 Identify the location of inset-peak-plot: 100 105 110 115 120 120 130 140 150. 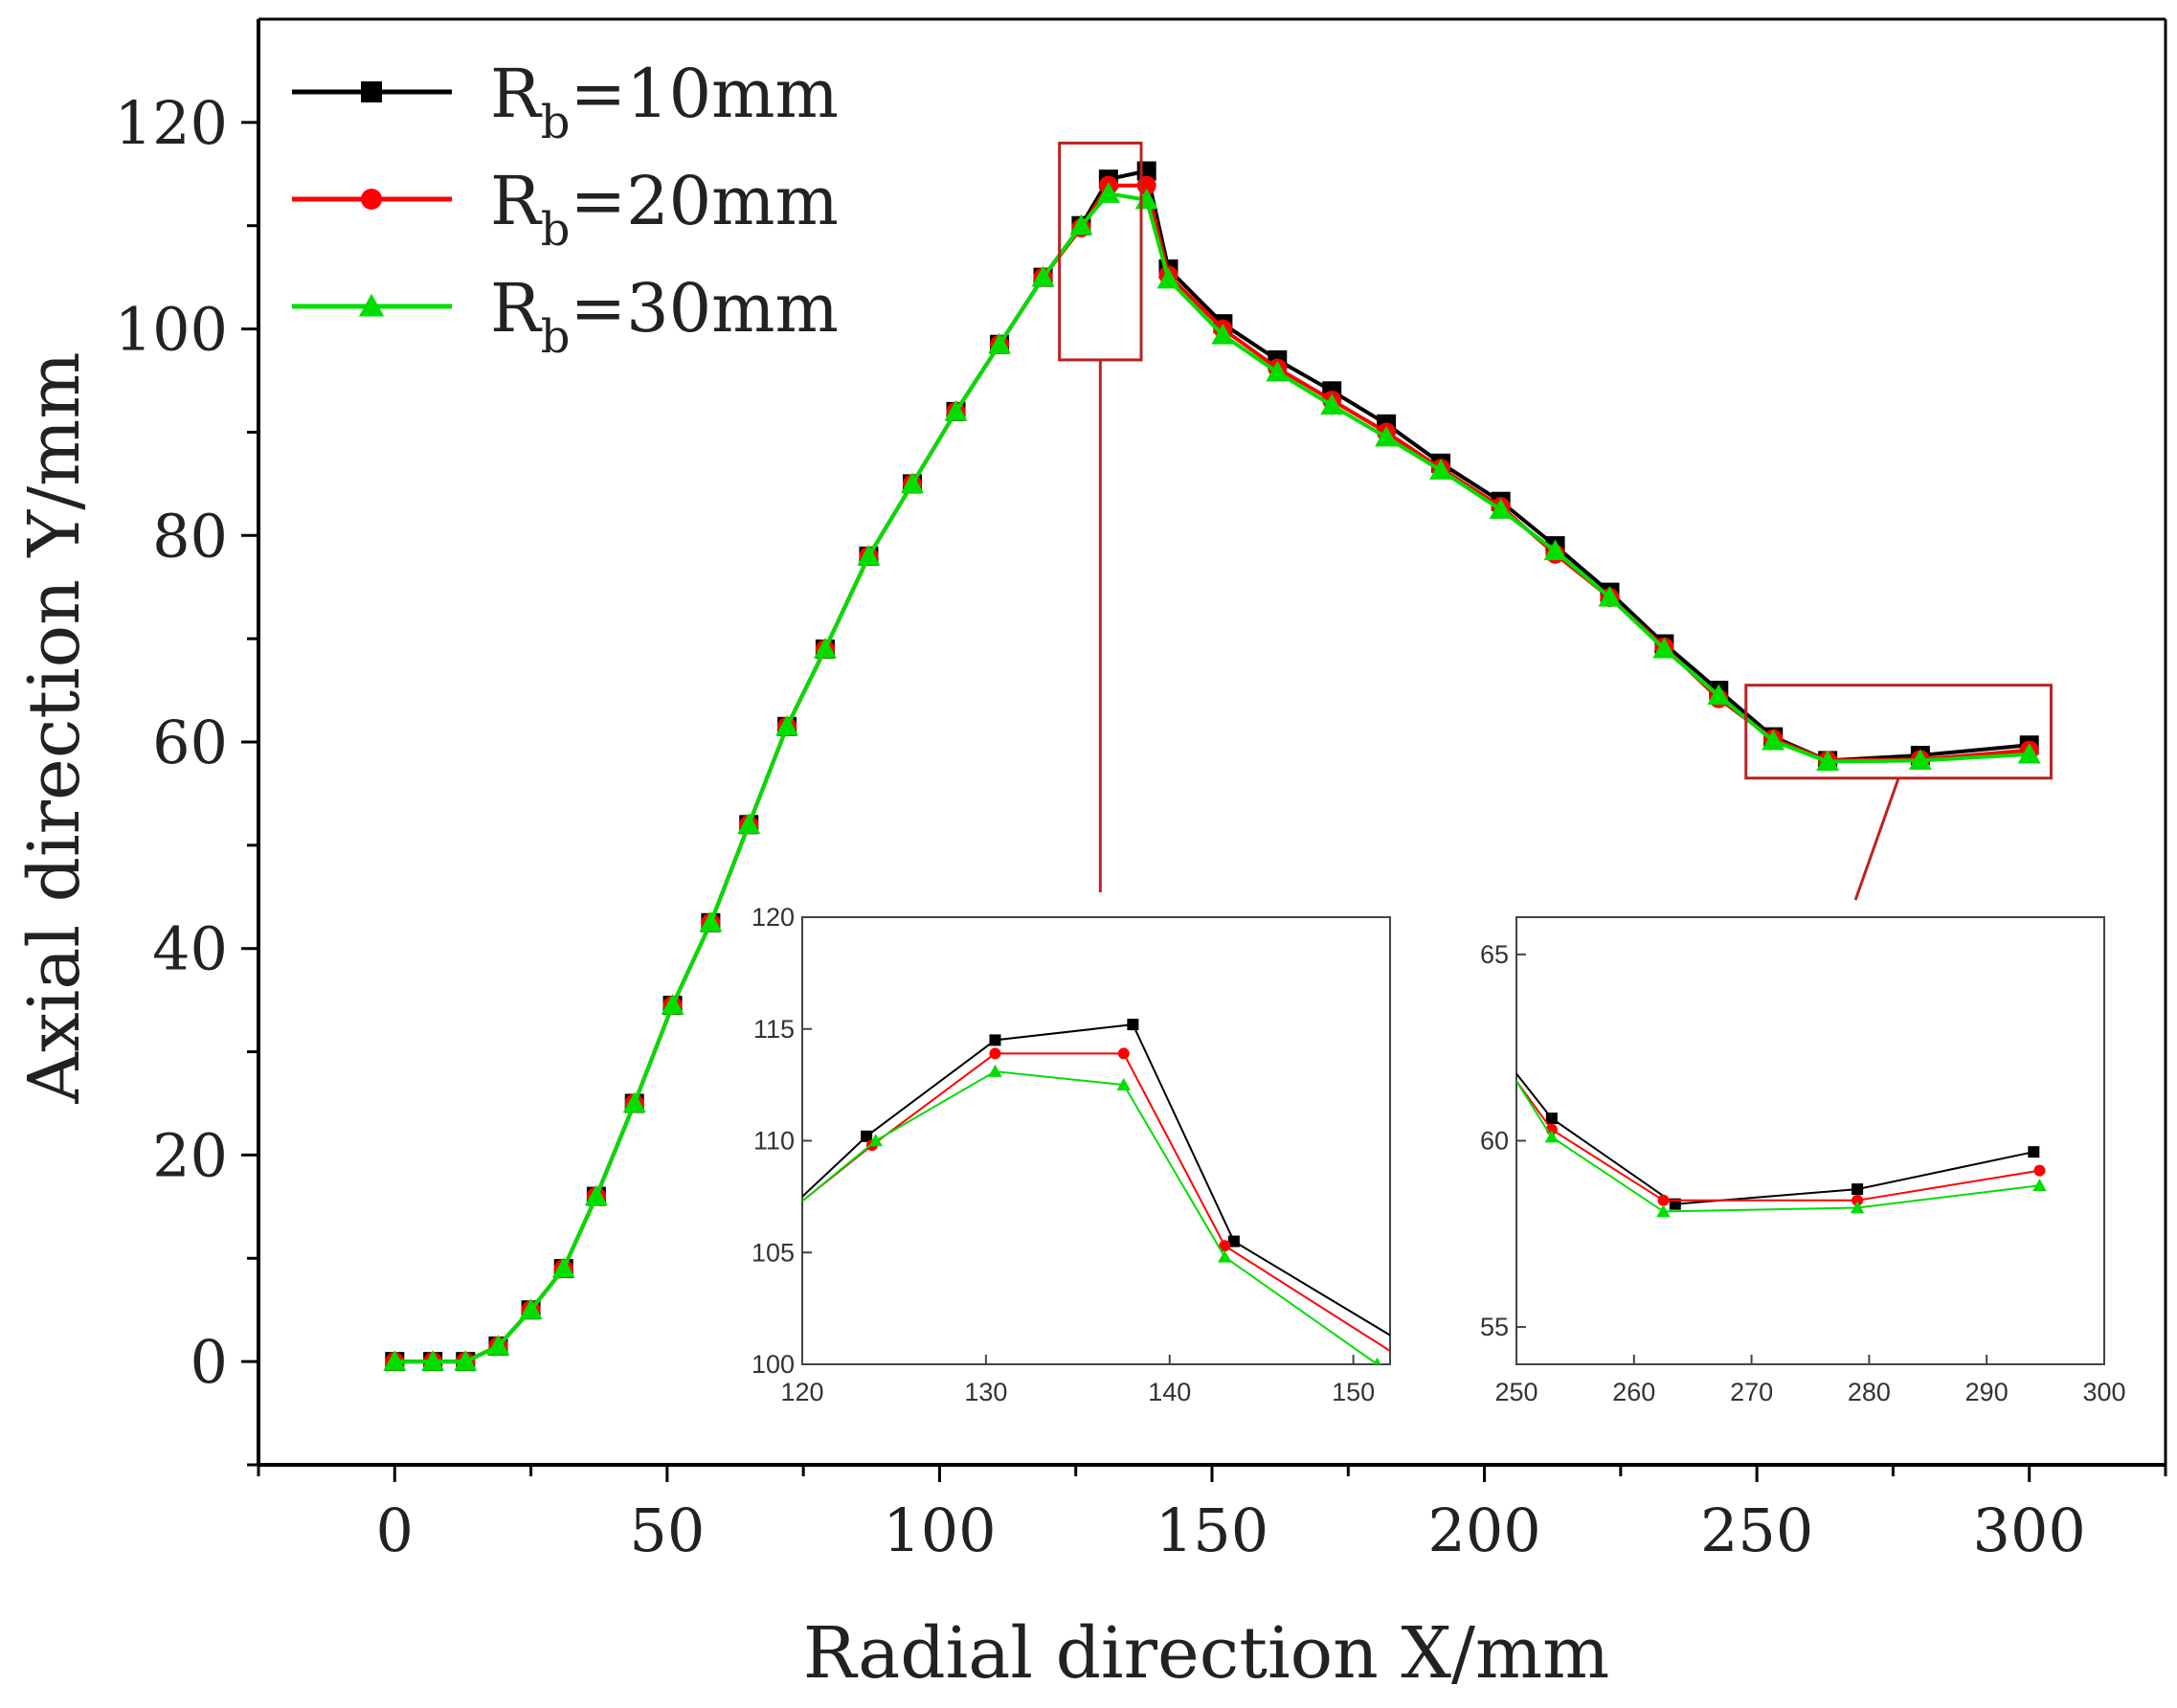
(1072, 1154).